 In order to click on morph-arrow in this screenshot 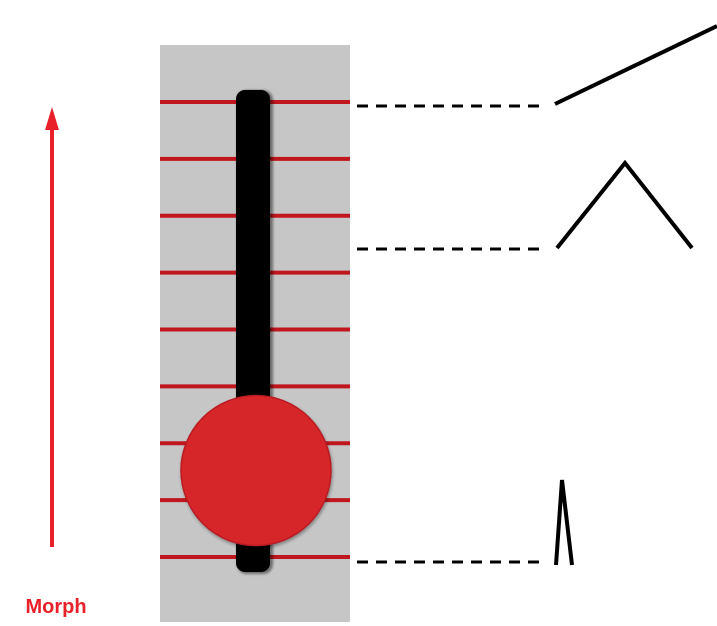, I will do `click(52, 327)`.